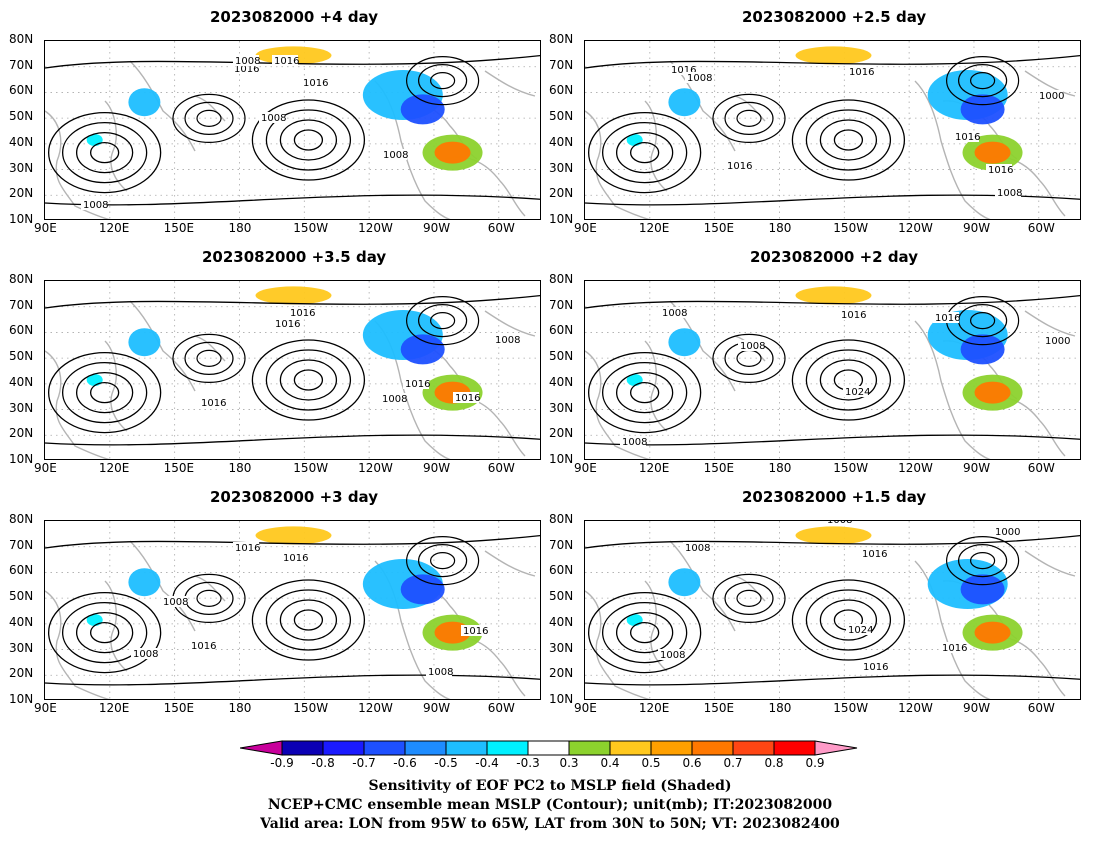 This screenshot has height=850, width=1100. I want to click on longitude-tick-label: 120W, so click(915, 468).